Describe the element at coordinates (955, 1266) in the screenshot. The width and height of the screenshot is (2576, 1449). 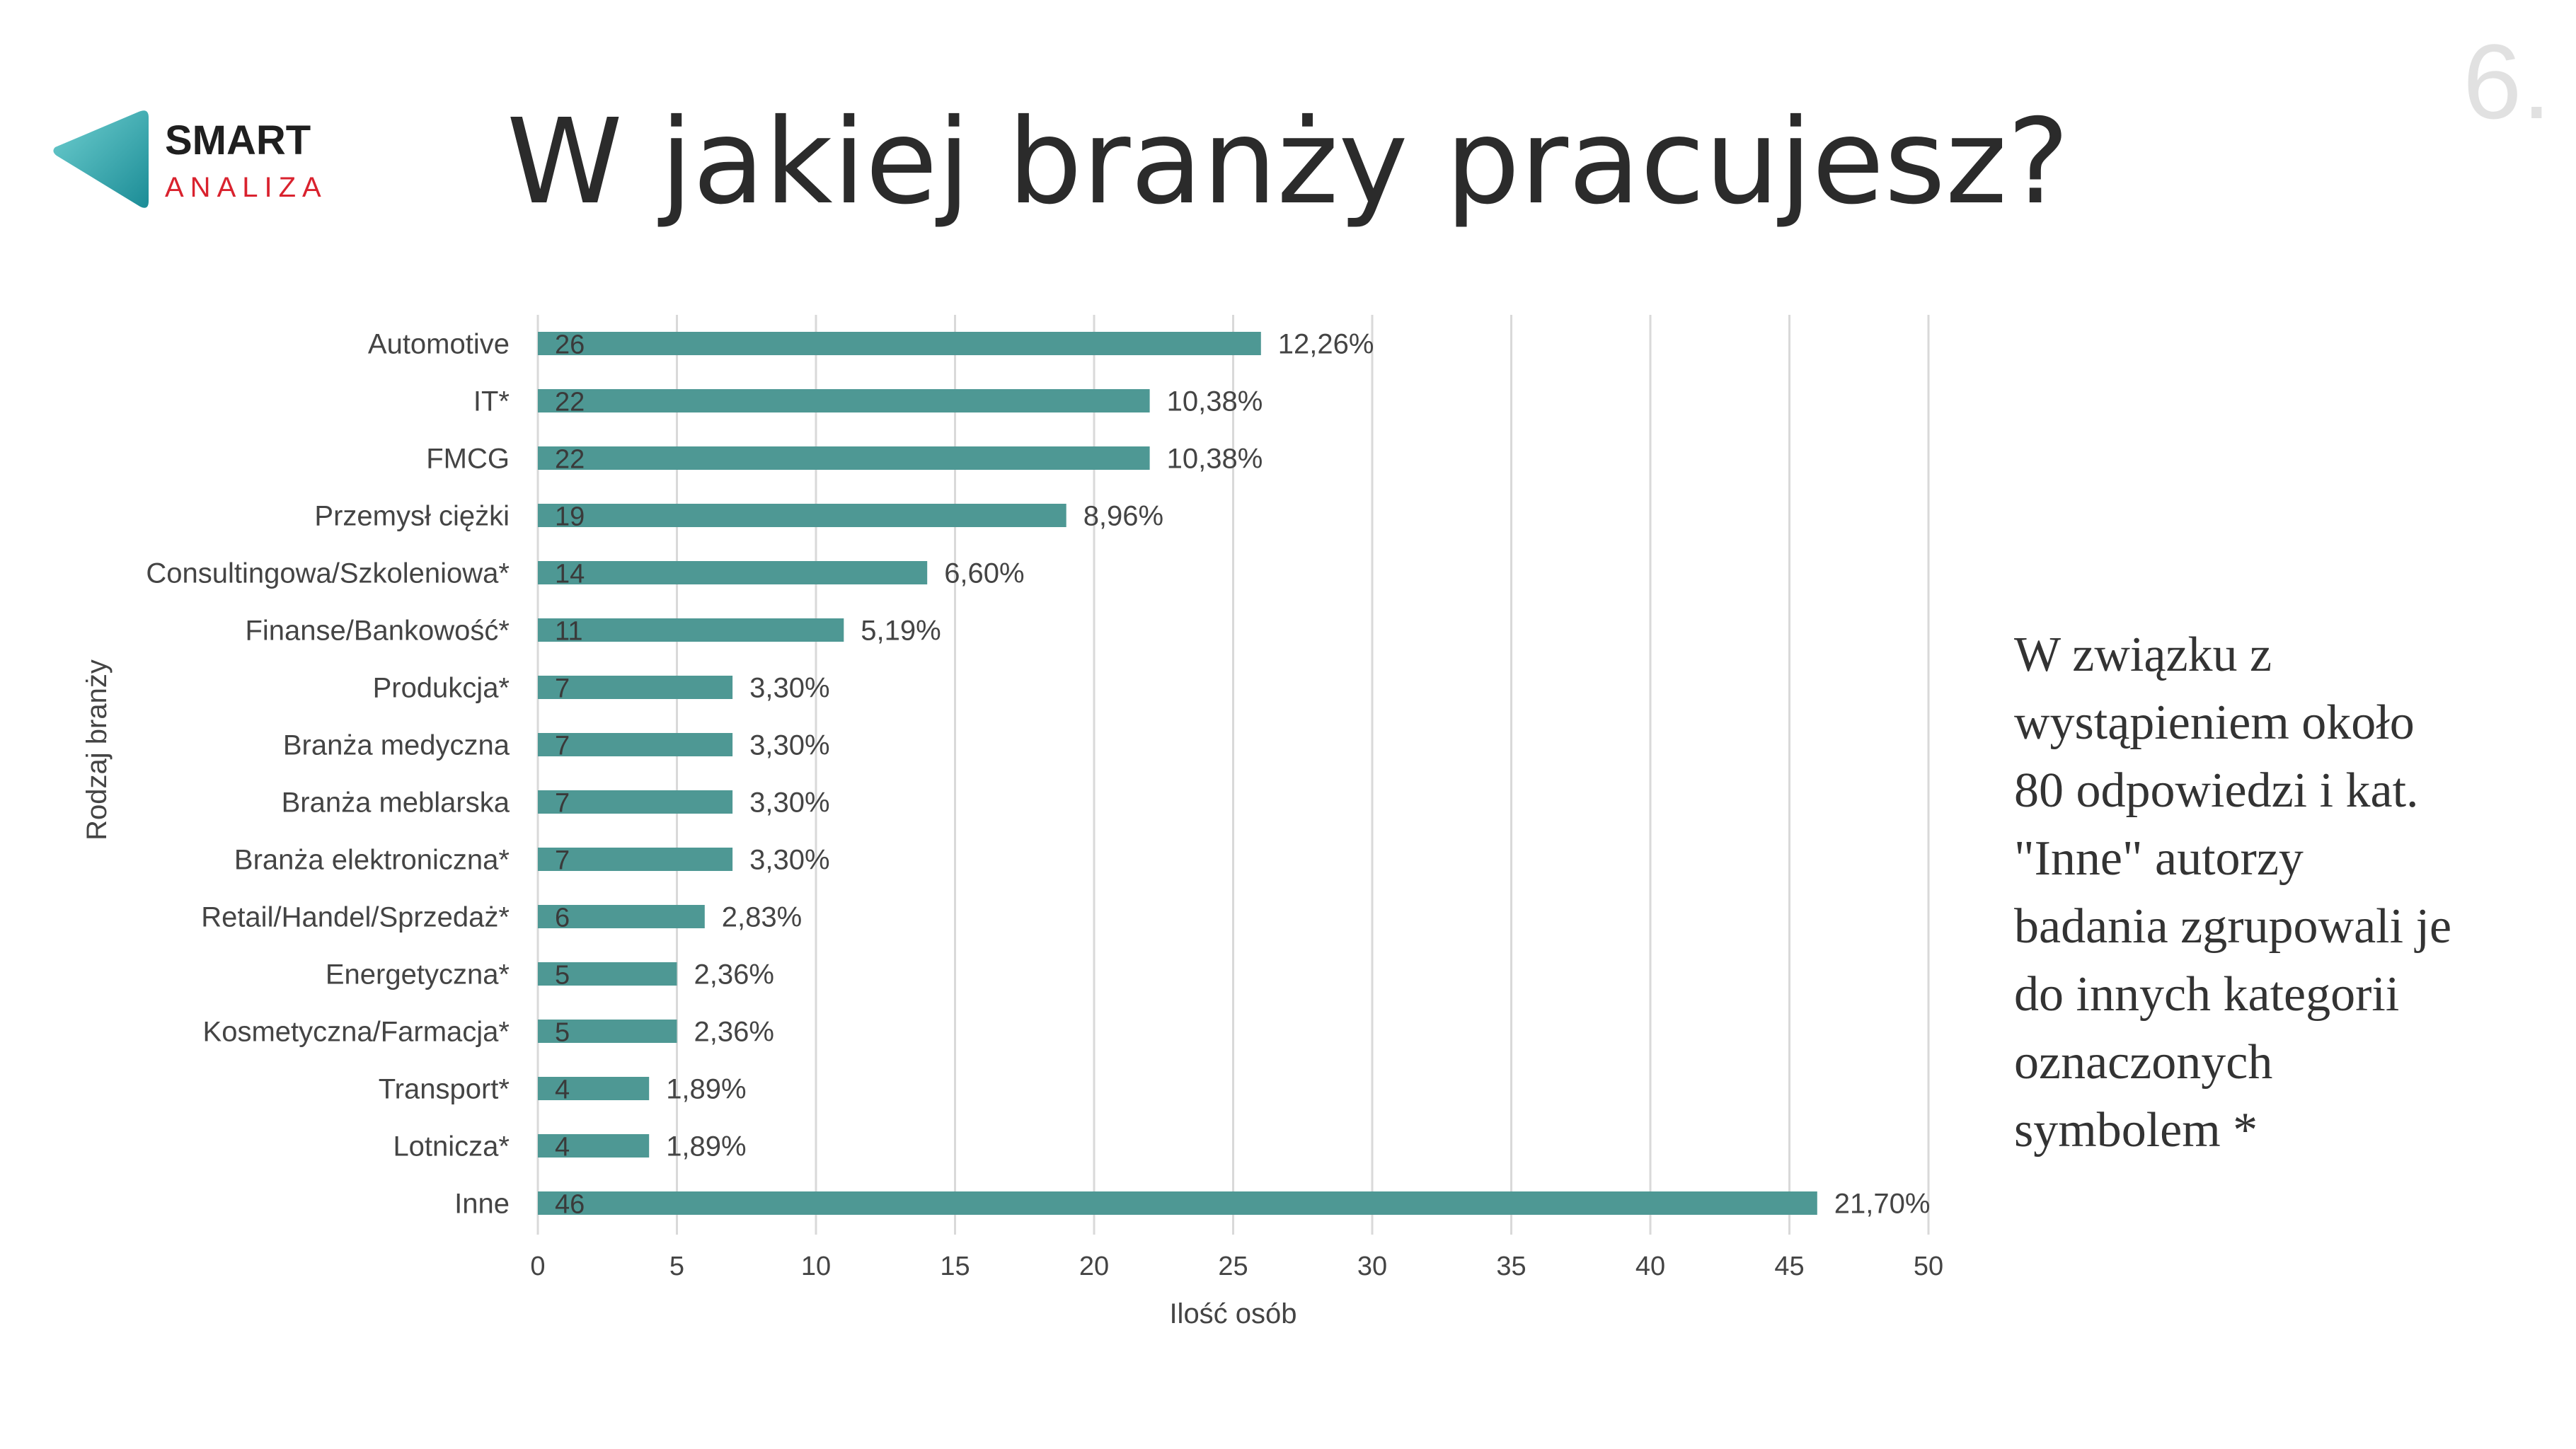
I see `x-tick-label: 15` at that location.